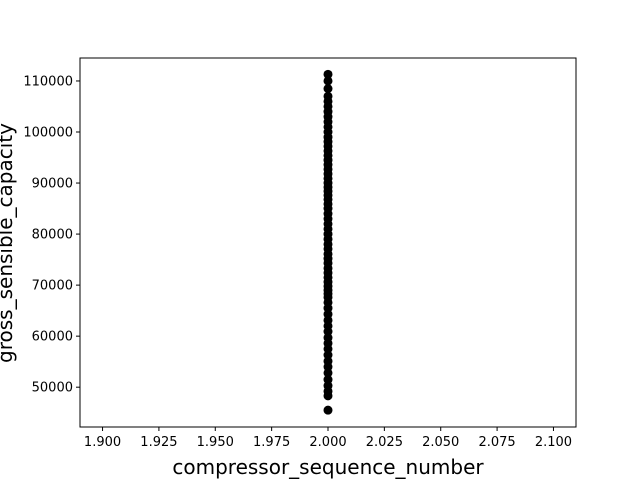 Image resolution: width=640 pixels, height=480 pixels. I want to click on y-tick-label: 100000, so click(48, 133).